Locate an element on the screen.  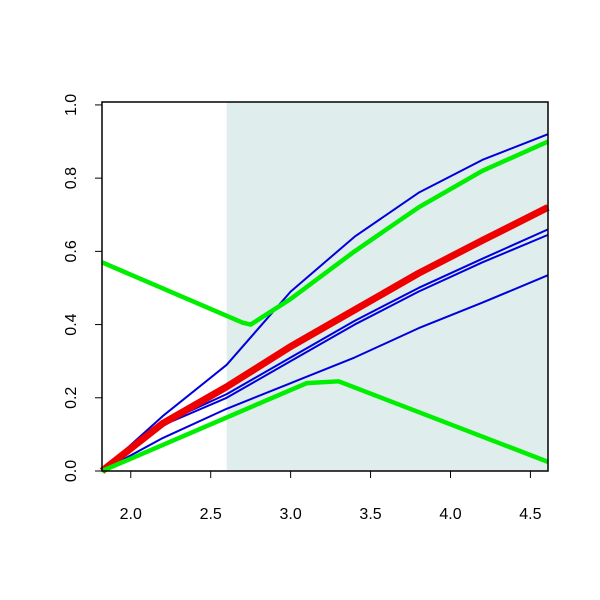
y-tick-label: 0.8 is located at coordinates (71, 178).